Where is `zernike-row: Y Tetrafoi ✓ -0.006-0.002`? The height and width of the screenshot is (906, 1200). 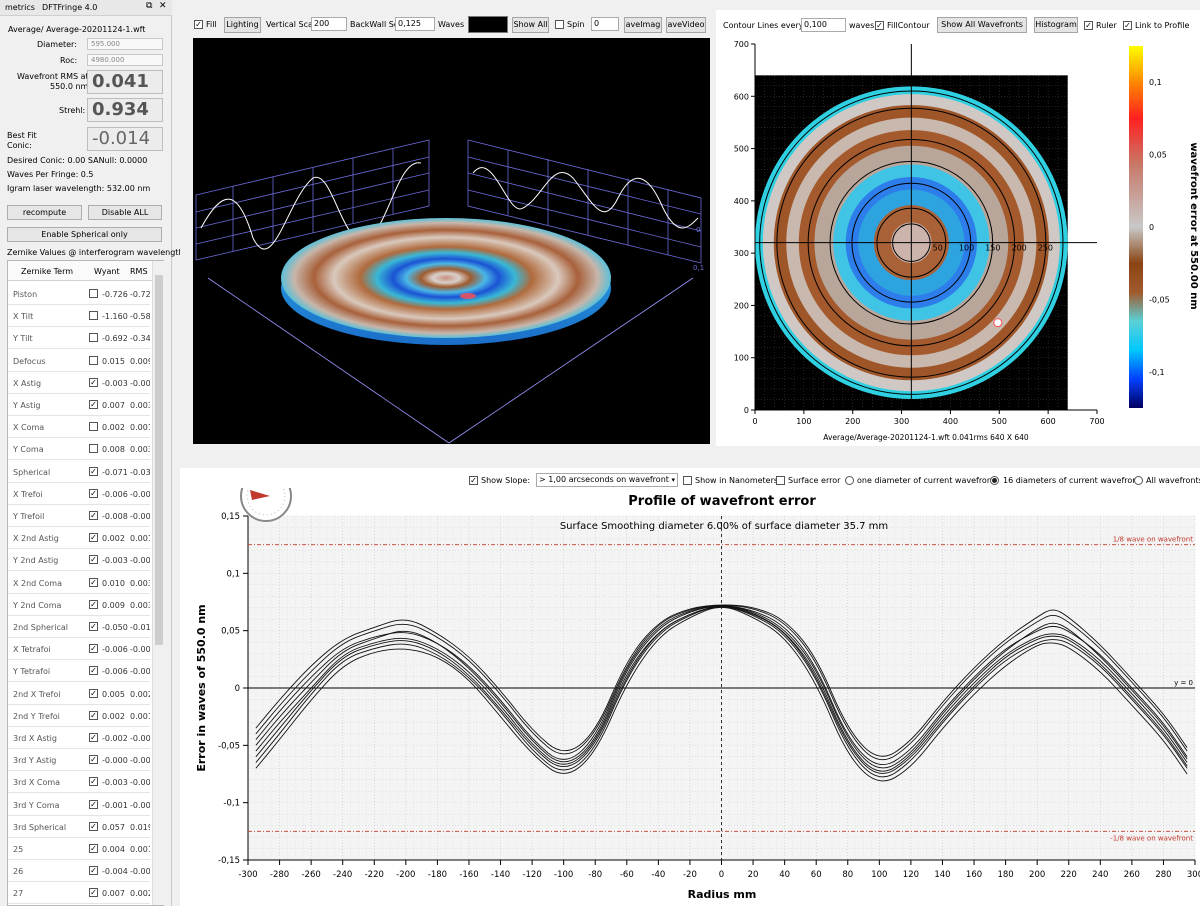 zernike-row: Y Tetrafoi ✓ -0.006-0.002 is located at coordinates (79, 671).